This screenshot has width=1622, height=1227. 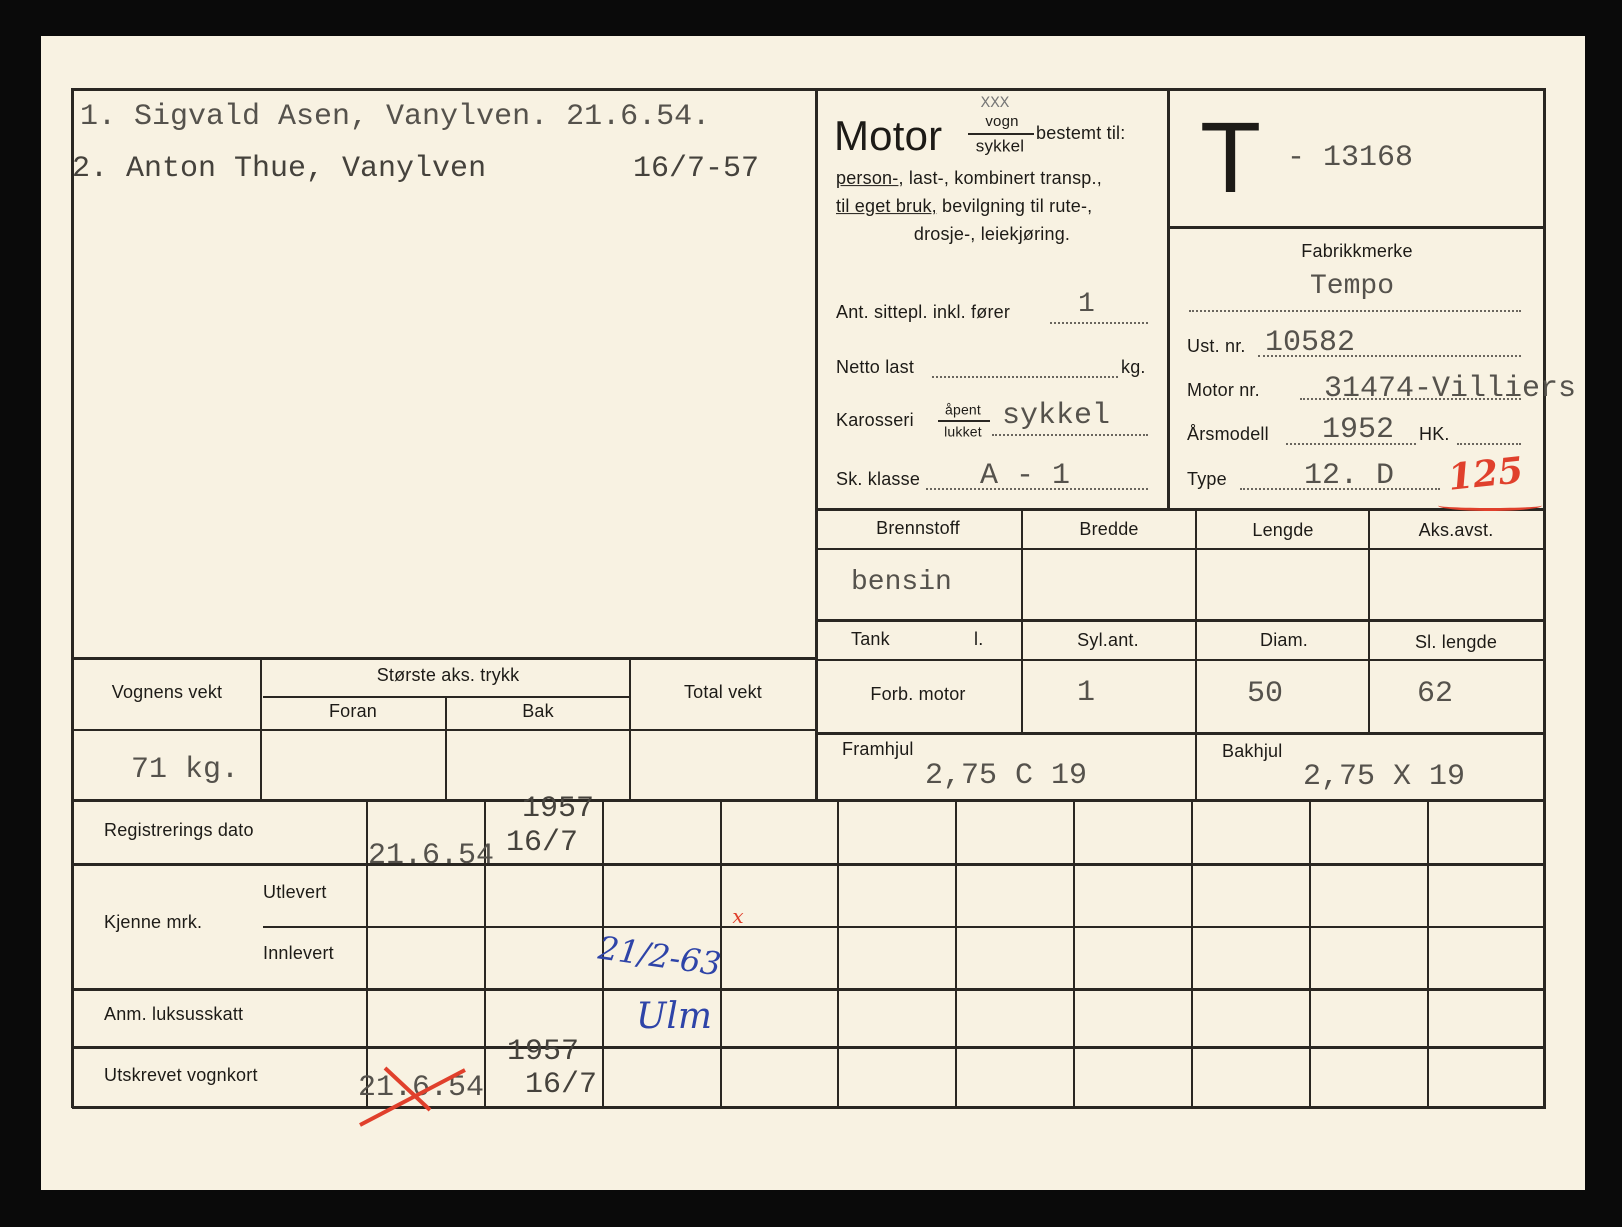 What do you see at coordinates (875, 367) in the screenshot?
I see `netto-label: Netto last` at bounding box center [875, 367].